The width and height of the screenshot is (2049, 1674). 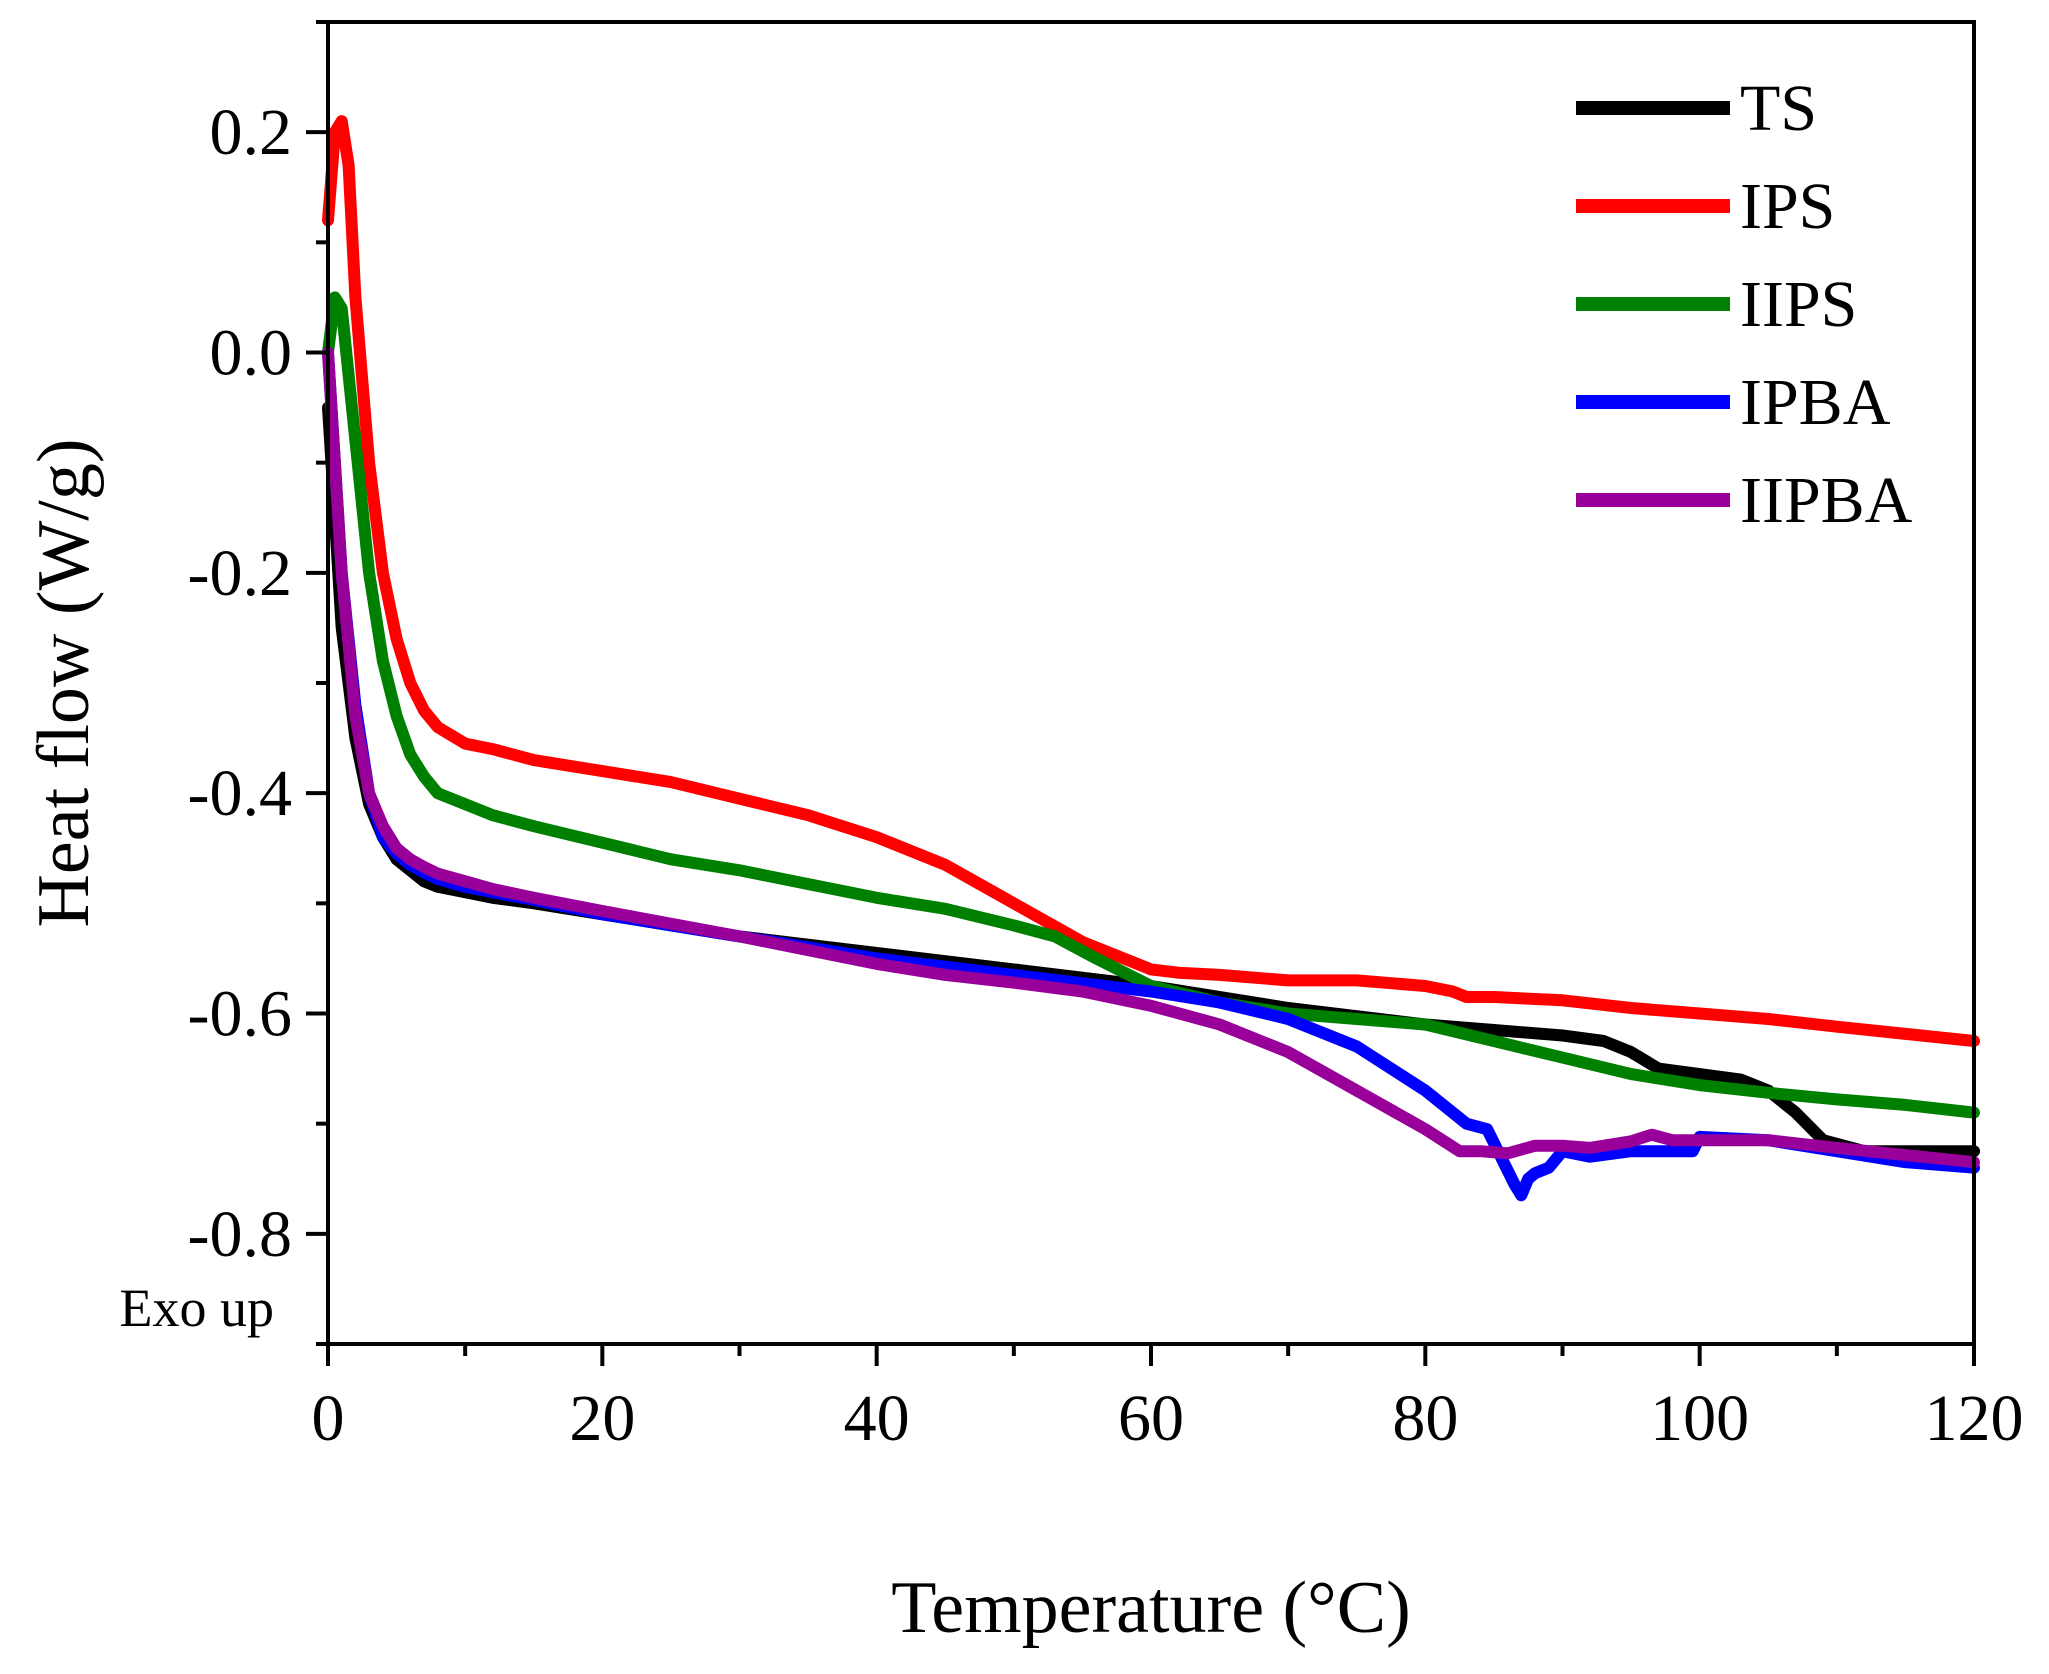 I want to click on legend-label-ips: IPS, so click(x=1787, y=206).